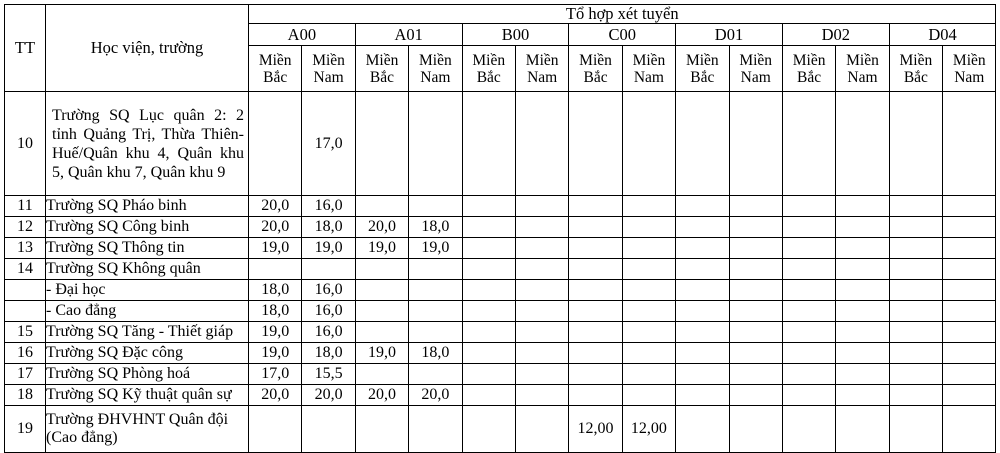  Describe the element at coordinates (147, 290) in the screenshot. I see `school-name-cell: - Đại học` at that location.